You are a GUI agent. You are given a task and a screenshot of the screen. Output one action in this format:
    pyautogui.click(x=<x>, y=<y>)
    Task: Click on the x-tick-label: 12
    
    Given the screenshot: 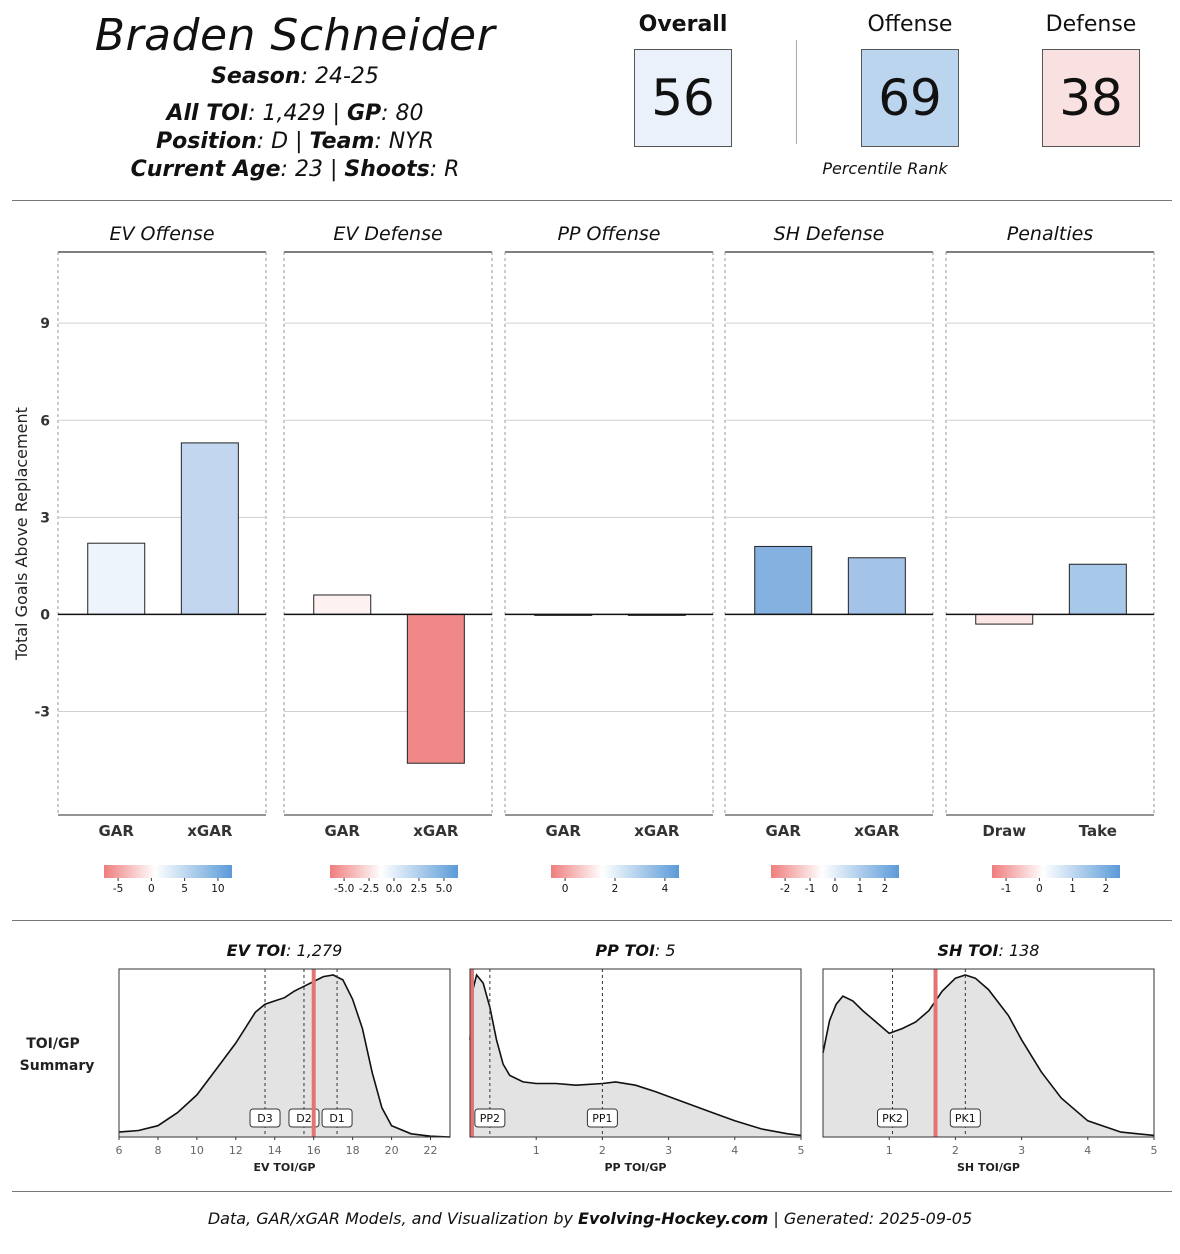 What is the action you would take?
    pyautogui.click(x=236, y=1150)
    